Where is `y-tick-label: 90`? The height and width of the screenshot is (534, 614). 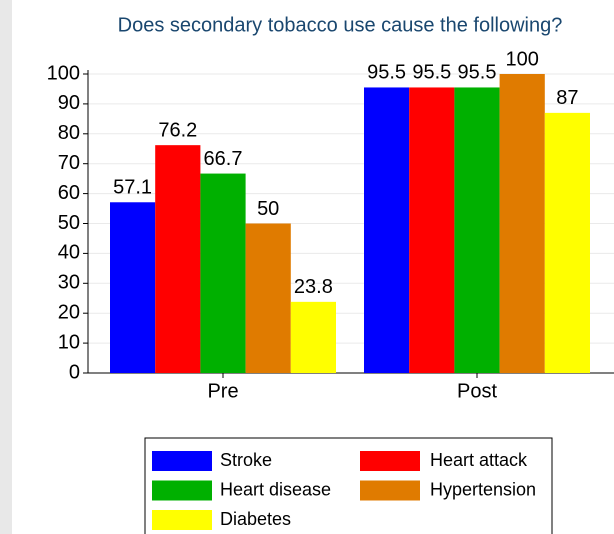 y-tick-label: 90 is located at coordinates (69, 103).